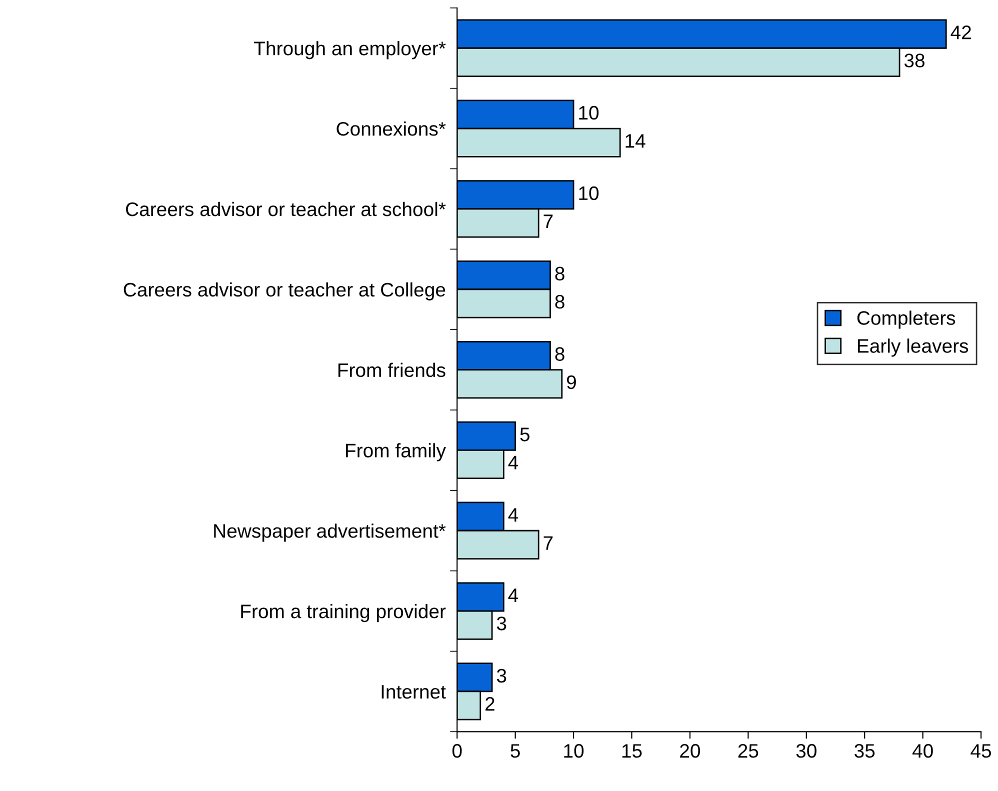 This screenshot has width=998, height=791. I want to click on y-tick-label: From a training provider, so click(343, 613).